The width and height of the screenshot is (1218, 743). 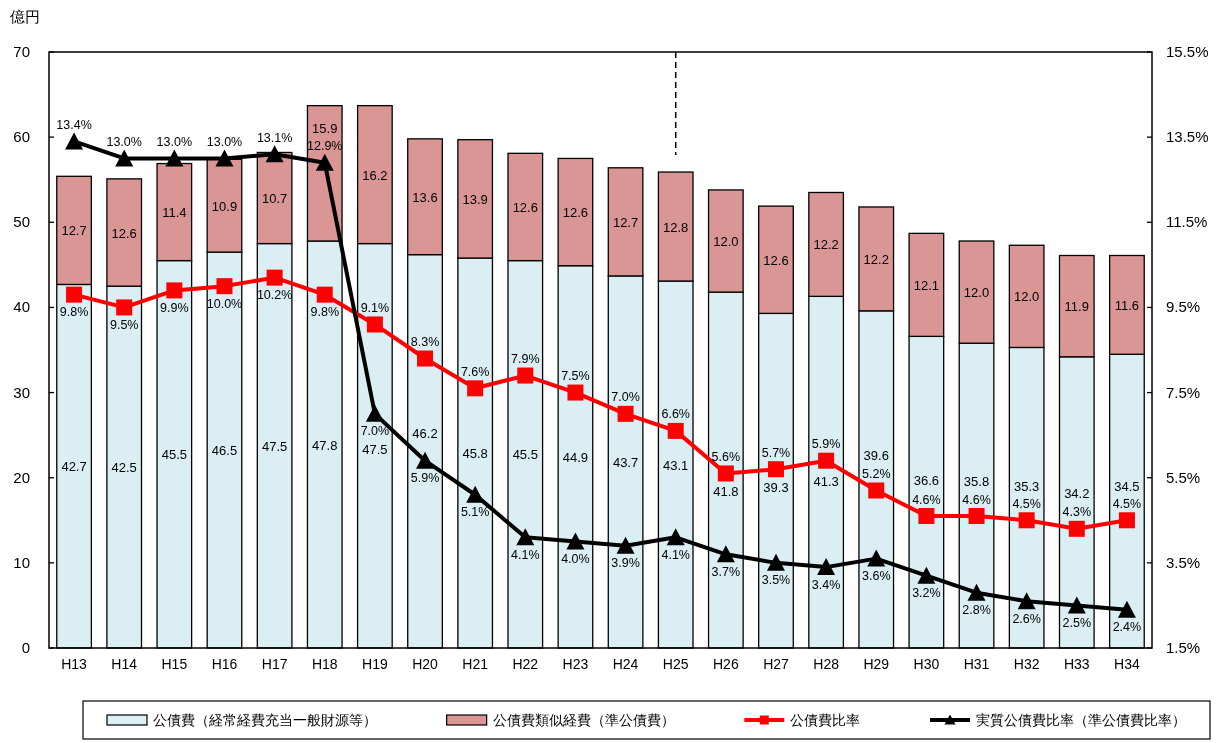 I want to click on data-label: 3.6%, so click(x=876, y=576).